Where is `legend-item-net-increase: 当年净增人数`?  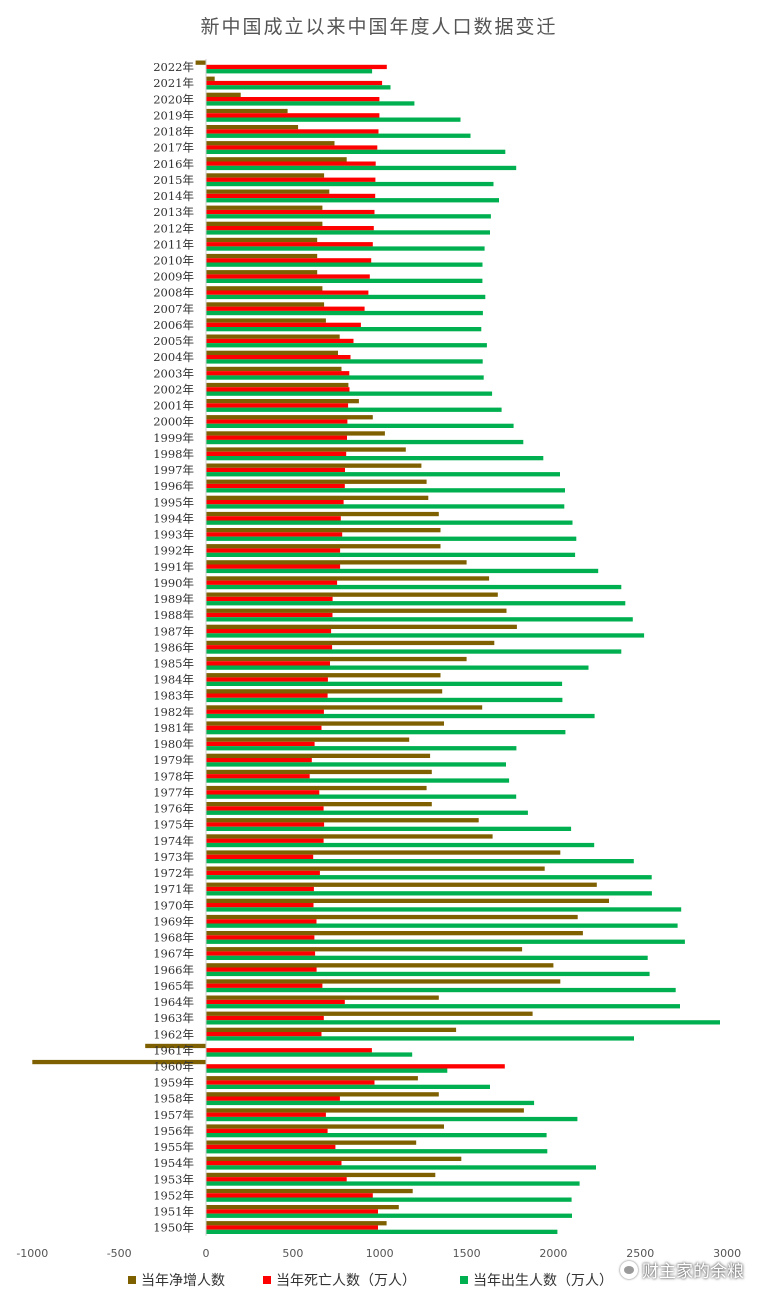
legend-item-net-increase: 当年净增人数 is located at coordinates (176, 1280).